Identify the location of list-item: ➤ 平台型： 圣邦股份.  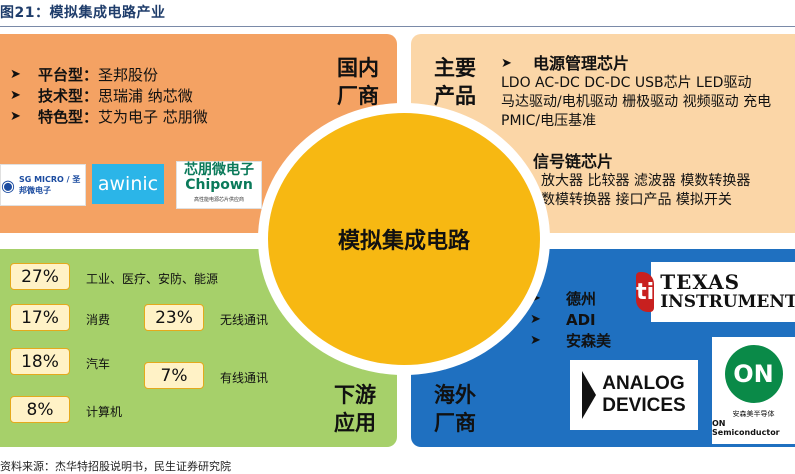
(109, 74).